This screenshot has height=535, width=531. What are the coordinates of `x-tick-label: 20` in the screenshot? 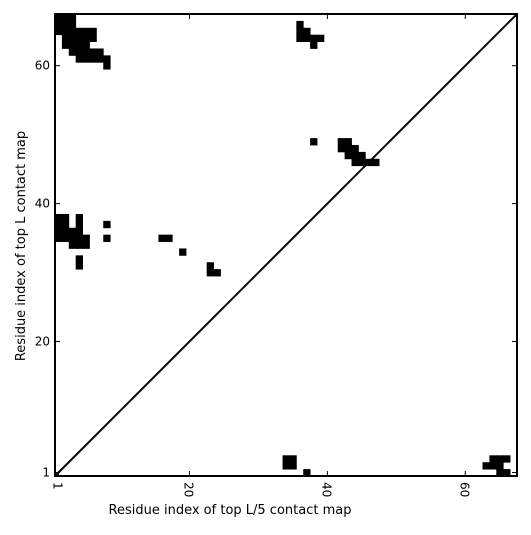 It's located at (188, 489).